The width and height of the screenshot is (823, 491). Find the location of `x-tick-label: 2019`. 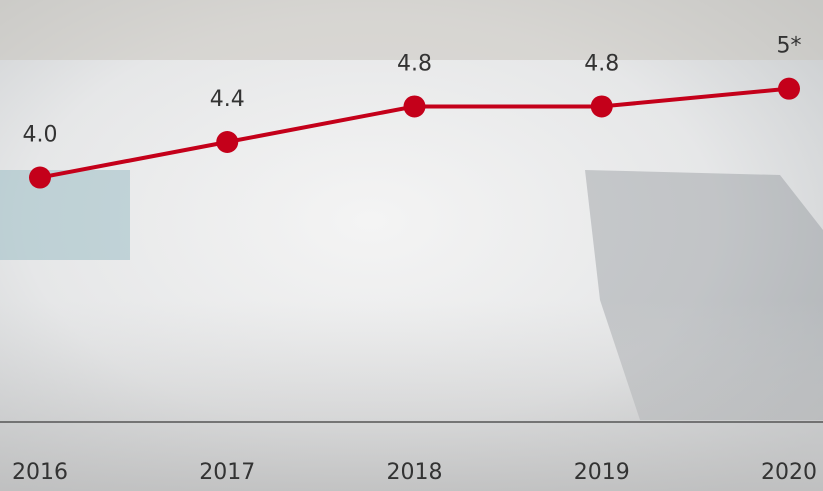

x-tick-label: 2019 is located at coordinates (602, 472).